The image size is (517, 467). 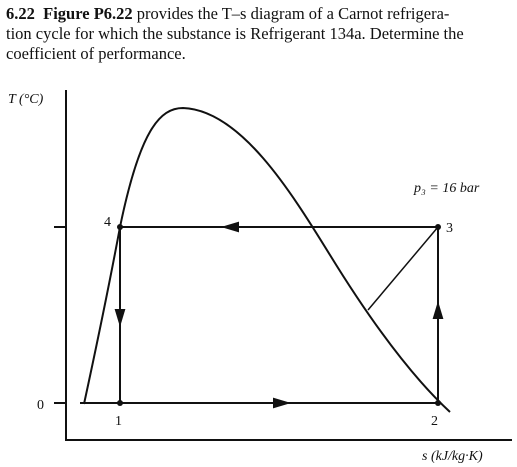 What do you see at coordinates (449, 228) in the screenshot?
I see `point-label: 3` at bounding box center [449, 228].